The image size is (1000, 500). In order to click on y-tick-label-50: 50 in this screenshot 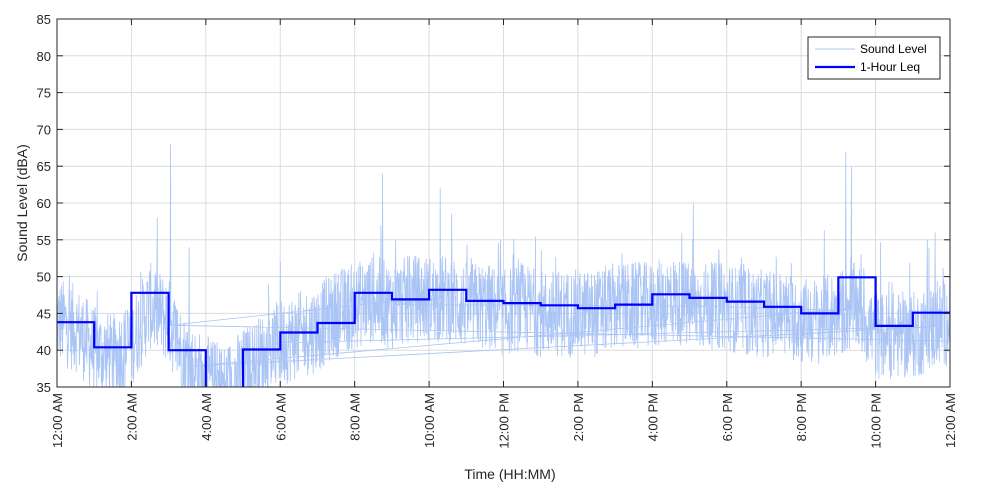, I will do `click(44, 277)`.